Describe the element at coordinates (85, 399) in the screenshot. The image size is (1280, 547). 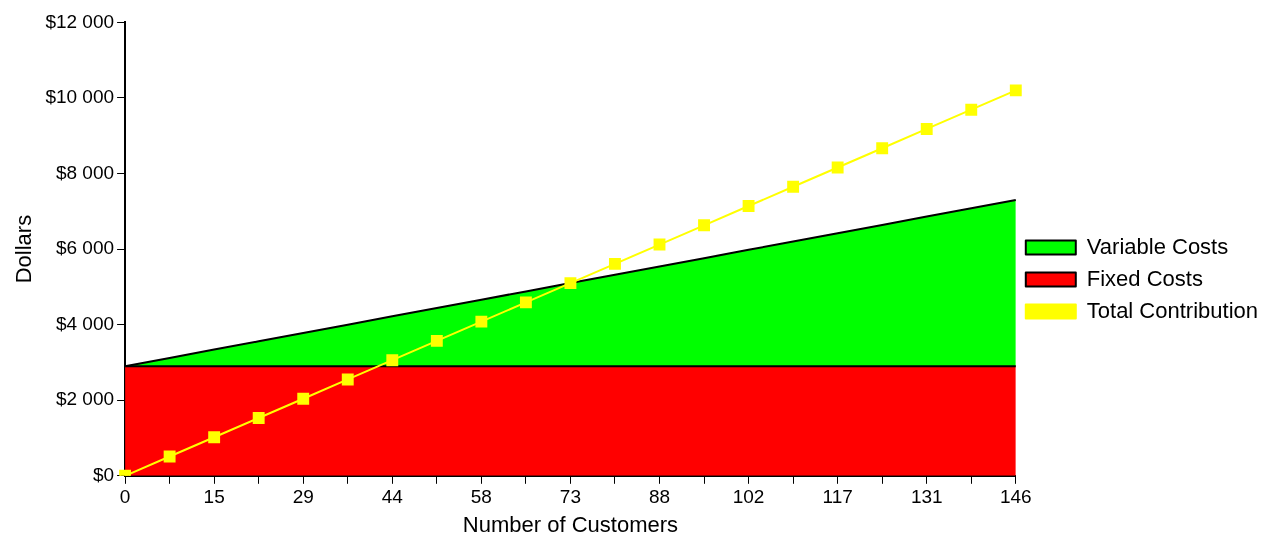
I see `y-tick-label: $2 000` at that location.